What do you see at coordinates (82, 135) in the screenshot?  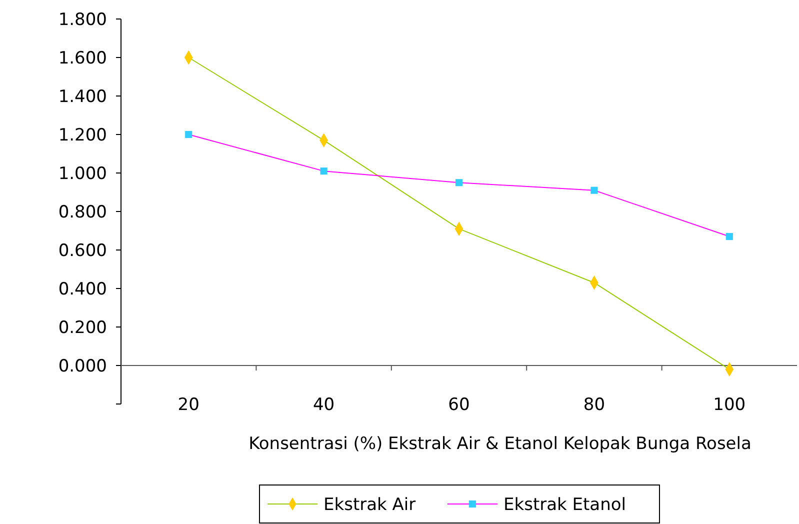 I see `y-tick-label: 1.200` at bounding box center [82, 135].